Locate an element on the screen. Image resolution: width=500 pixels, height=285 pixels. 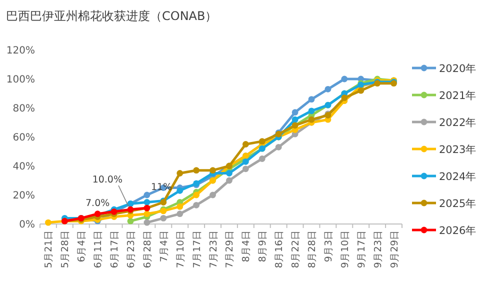
x-tick-label: 5月21日 is located at coordinates (49, 249).